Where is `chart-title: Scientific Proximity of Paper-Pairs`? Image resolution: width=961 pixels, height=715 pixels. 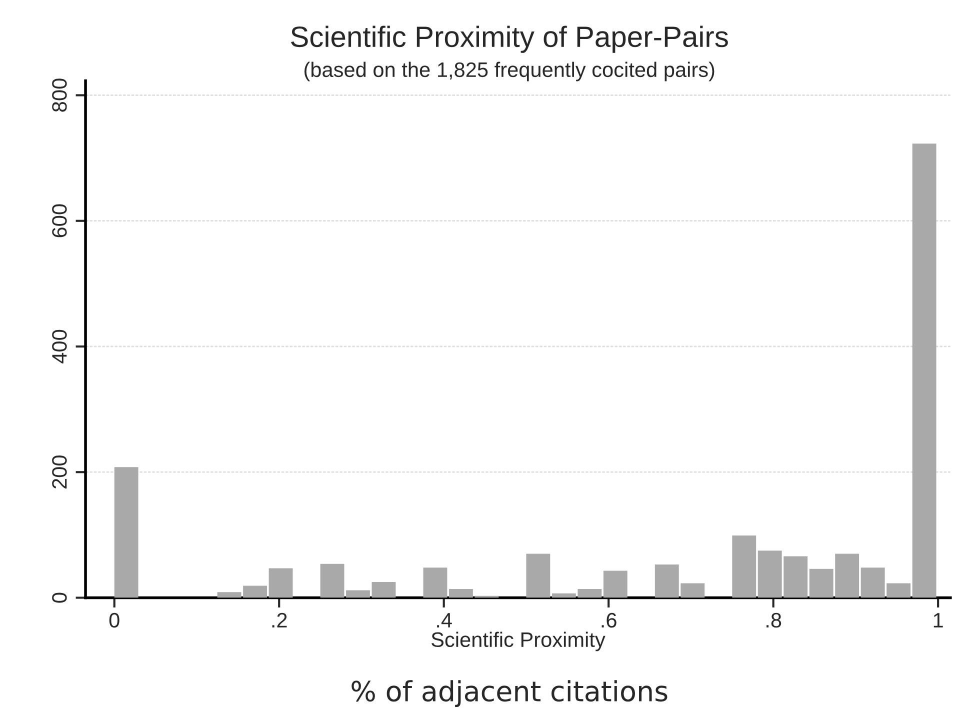
chart-title: Scientific Proximity of Paper-Pairs is located at coordinates (509, 39).